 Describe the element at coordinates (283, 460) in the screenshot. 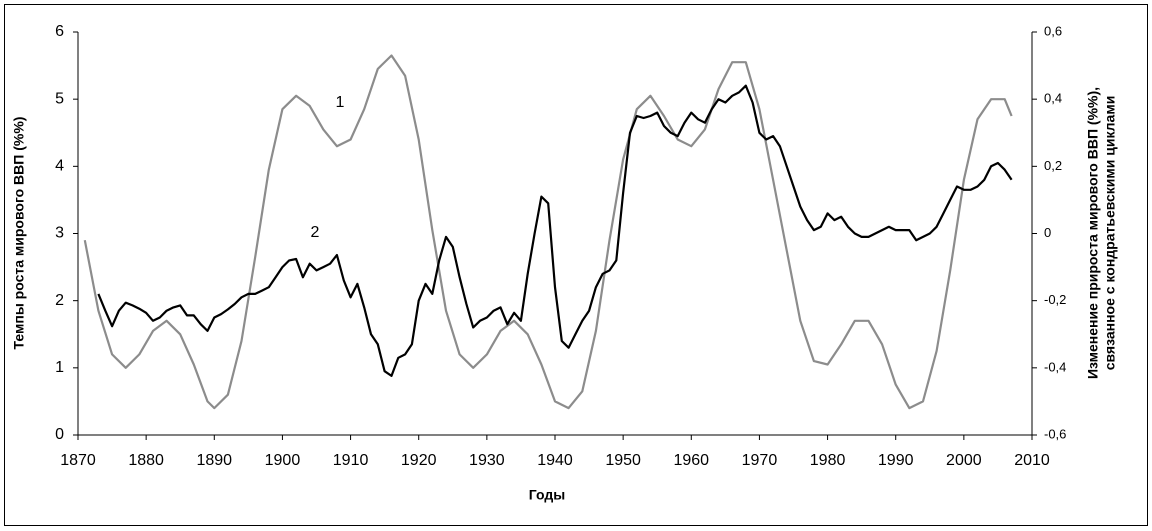

I see `x-tick-label: 1900` at that location.